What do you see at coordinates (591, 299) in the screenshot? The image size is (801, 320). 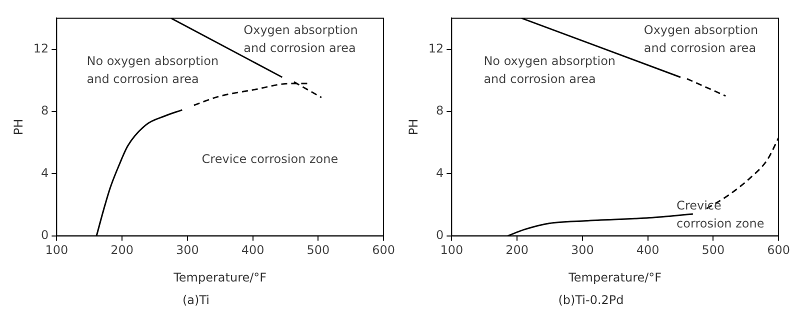 I see `text: (b)Ti-0.2Pd` at bounding box center [591, 299].